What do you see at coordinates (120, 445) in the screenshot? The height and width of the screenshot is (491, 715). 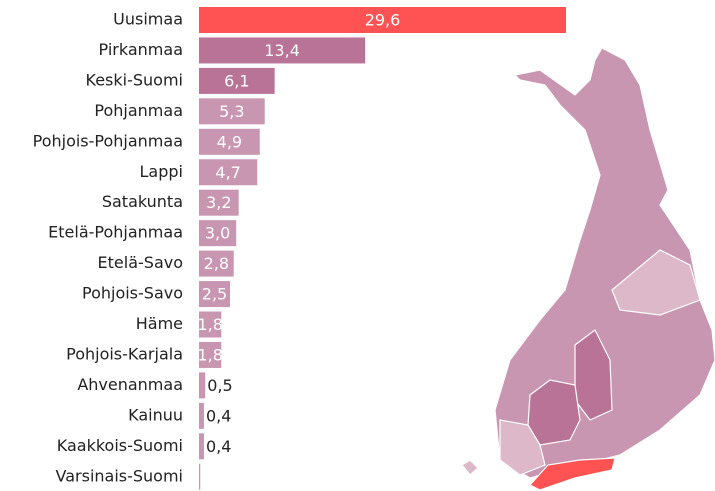 I see `category-label: Kaakkois-Suomi` at bounding box center [120, 445].